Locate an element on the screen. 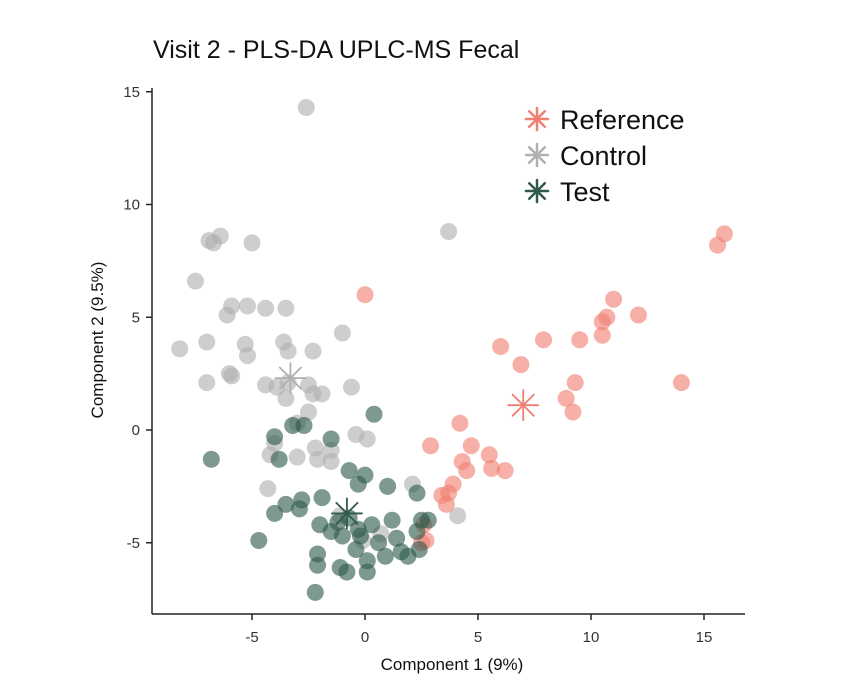 The width and height of the screenshot is (858, 689). y-tick-label: 0 is located at coordinates (136, 430).